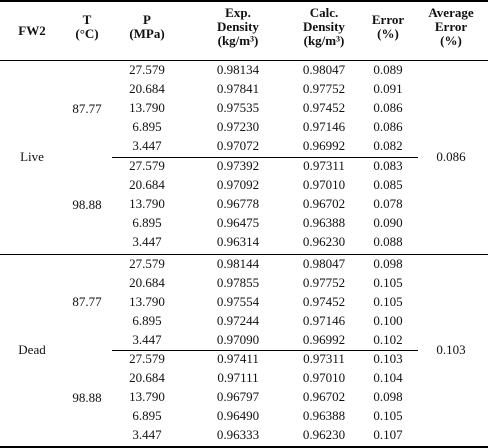  I want to click on fluid-label: Live, so click(32, 156).